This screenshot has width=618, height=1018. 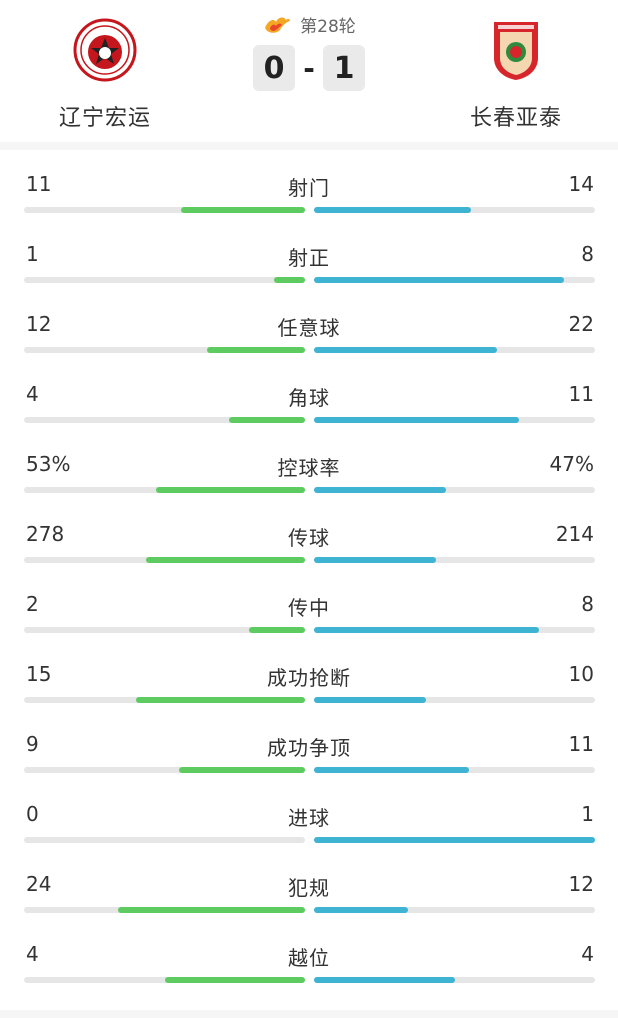 What do you see at coordinates (309, 958) in the screenshot?
I see `stat-label: 越位` at bounding box center [309, 958].